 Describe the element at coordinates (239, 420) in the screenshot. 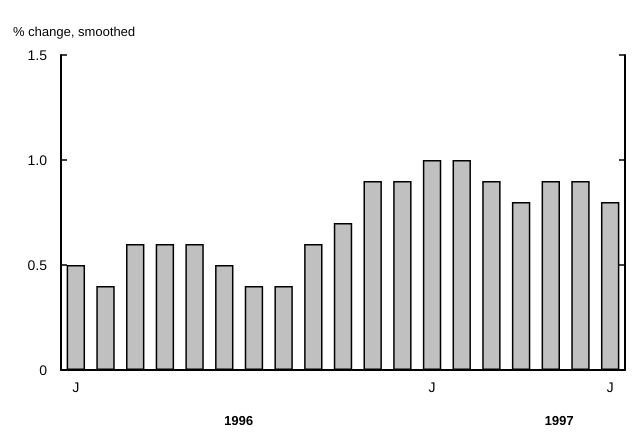

I see `text: 1996` at that location.